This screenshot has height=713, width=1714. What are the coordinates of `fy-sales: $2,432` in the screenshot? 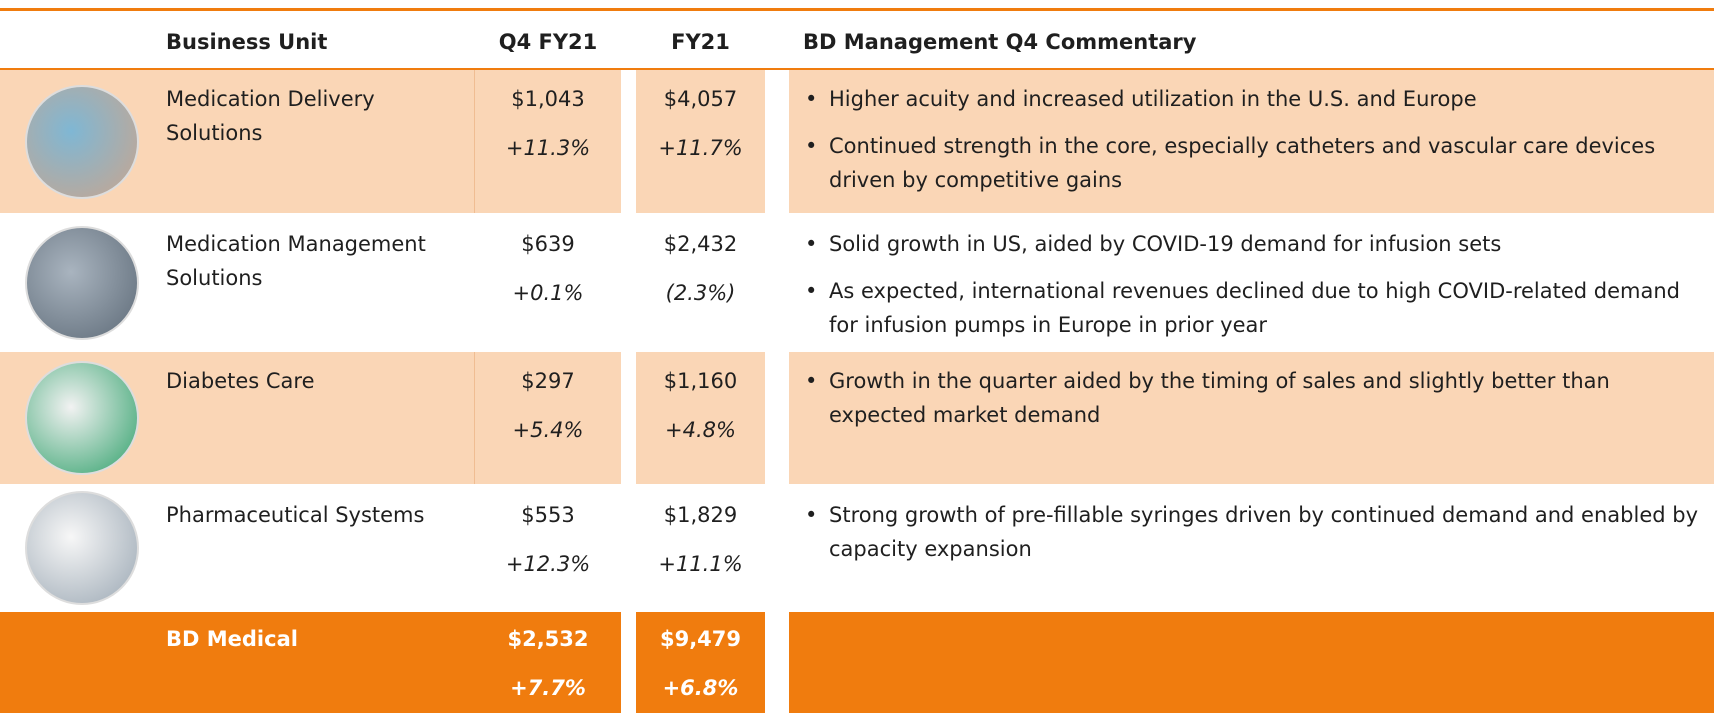 It's located at (700, 244).